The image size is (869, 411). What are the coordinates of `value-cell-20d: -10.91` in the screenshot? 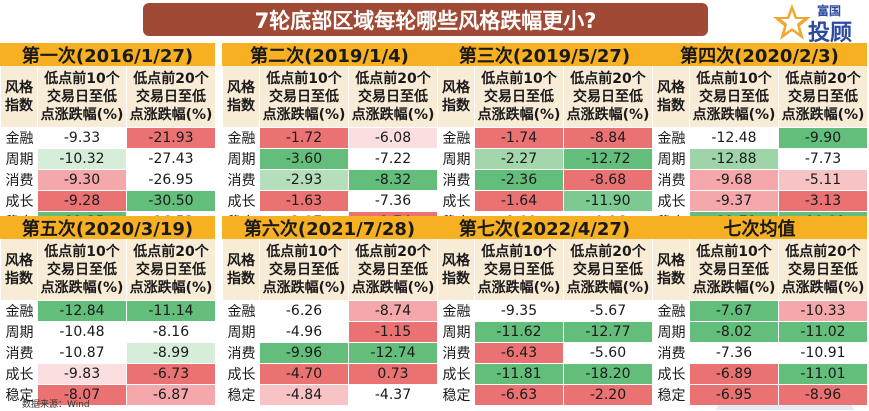 It's located at (823, 352).